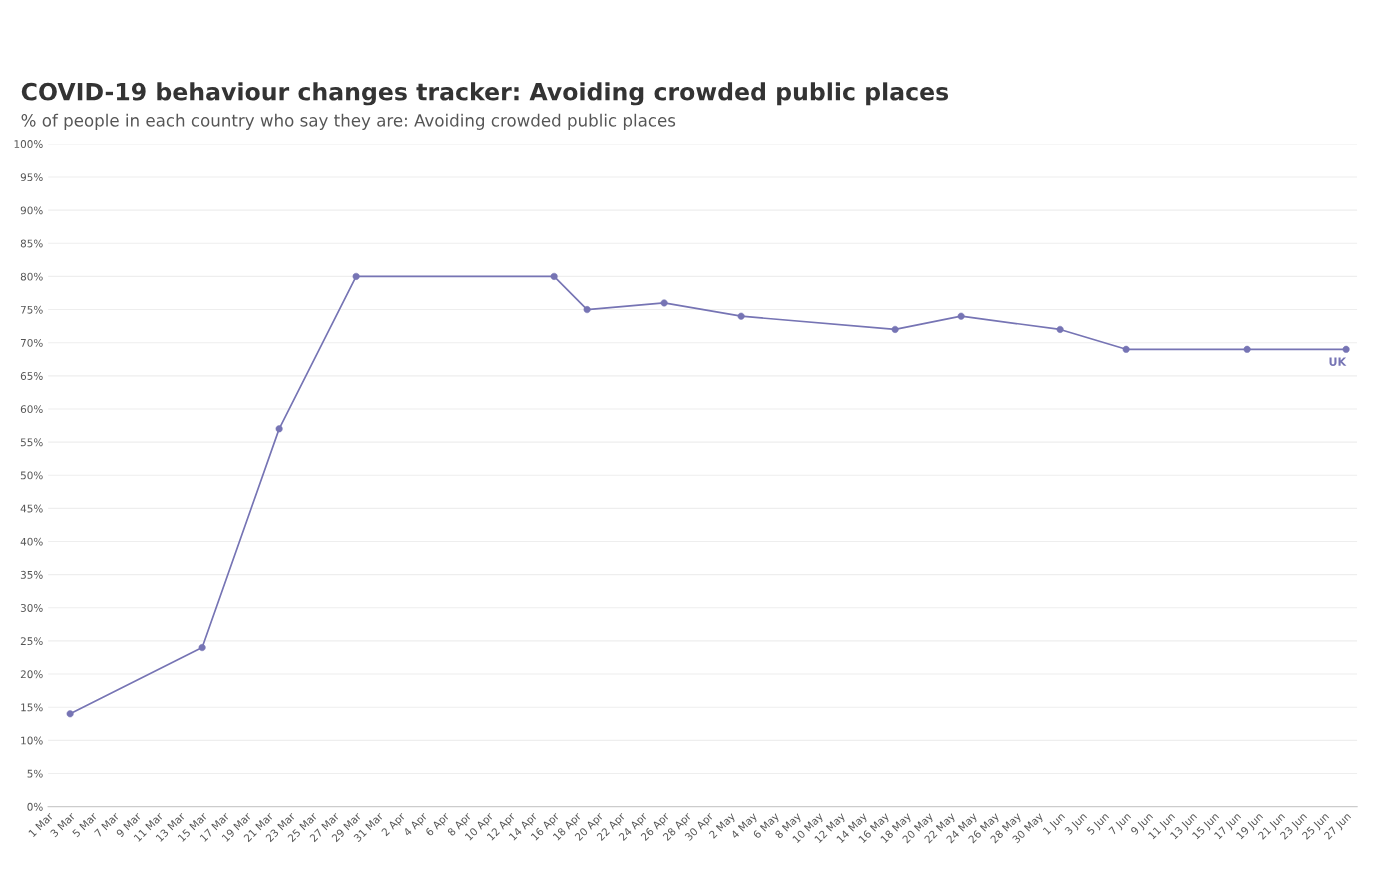  I want to click on y-tick-label: 30%, so click(31, 608).